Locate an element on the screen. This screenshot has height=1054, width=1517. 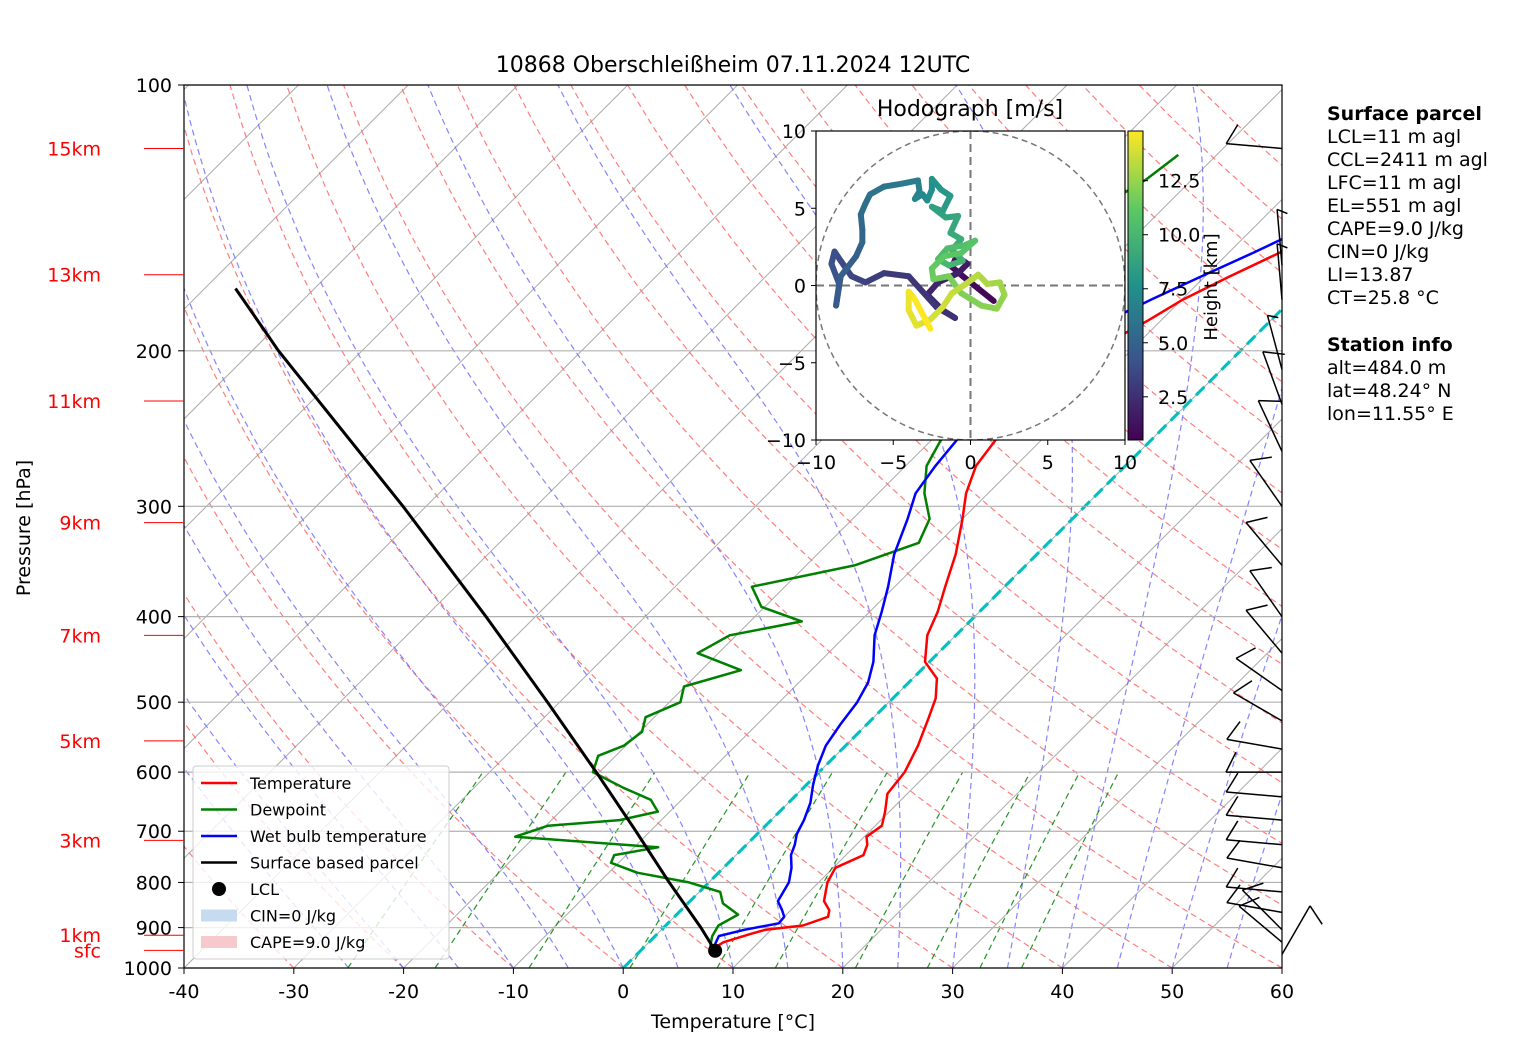
y-tick-label: 700 is located at coordinates (154, 832).